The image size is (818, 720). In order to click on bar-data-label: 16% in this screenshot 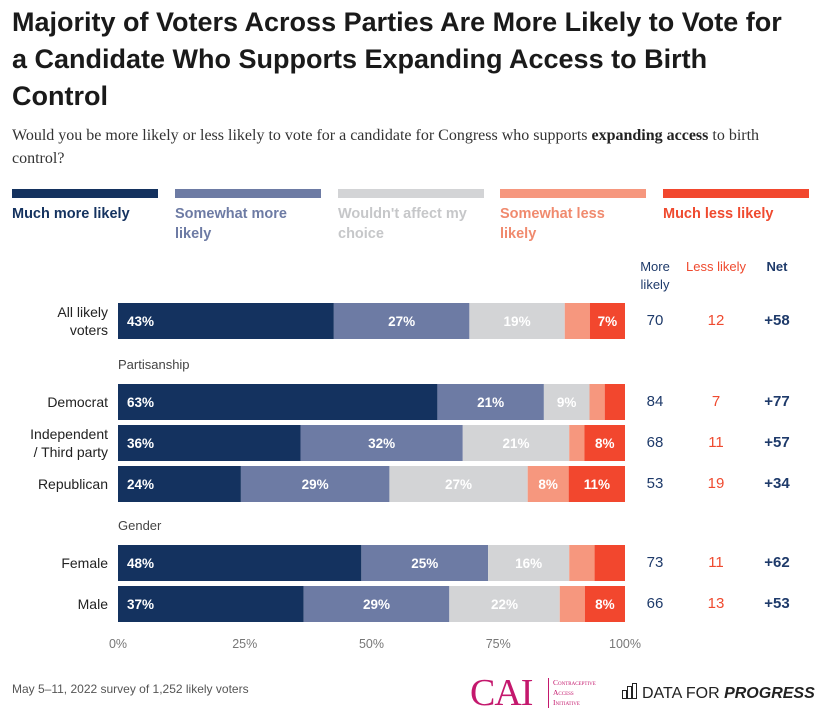, I will do `click(528, 563)`.